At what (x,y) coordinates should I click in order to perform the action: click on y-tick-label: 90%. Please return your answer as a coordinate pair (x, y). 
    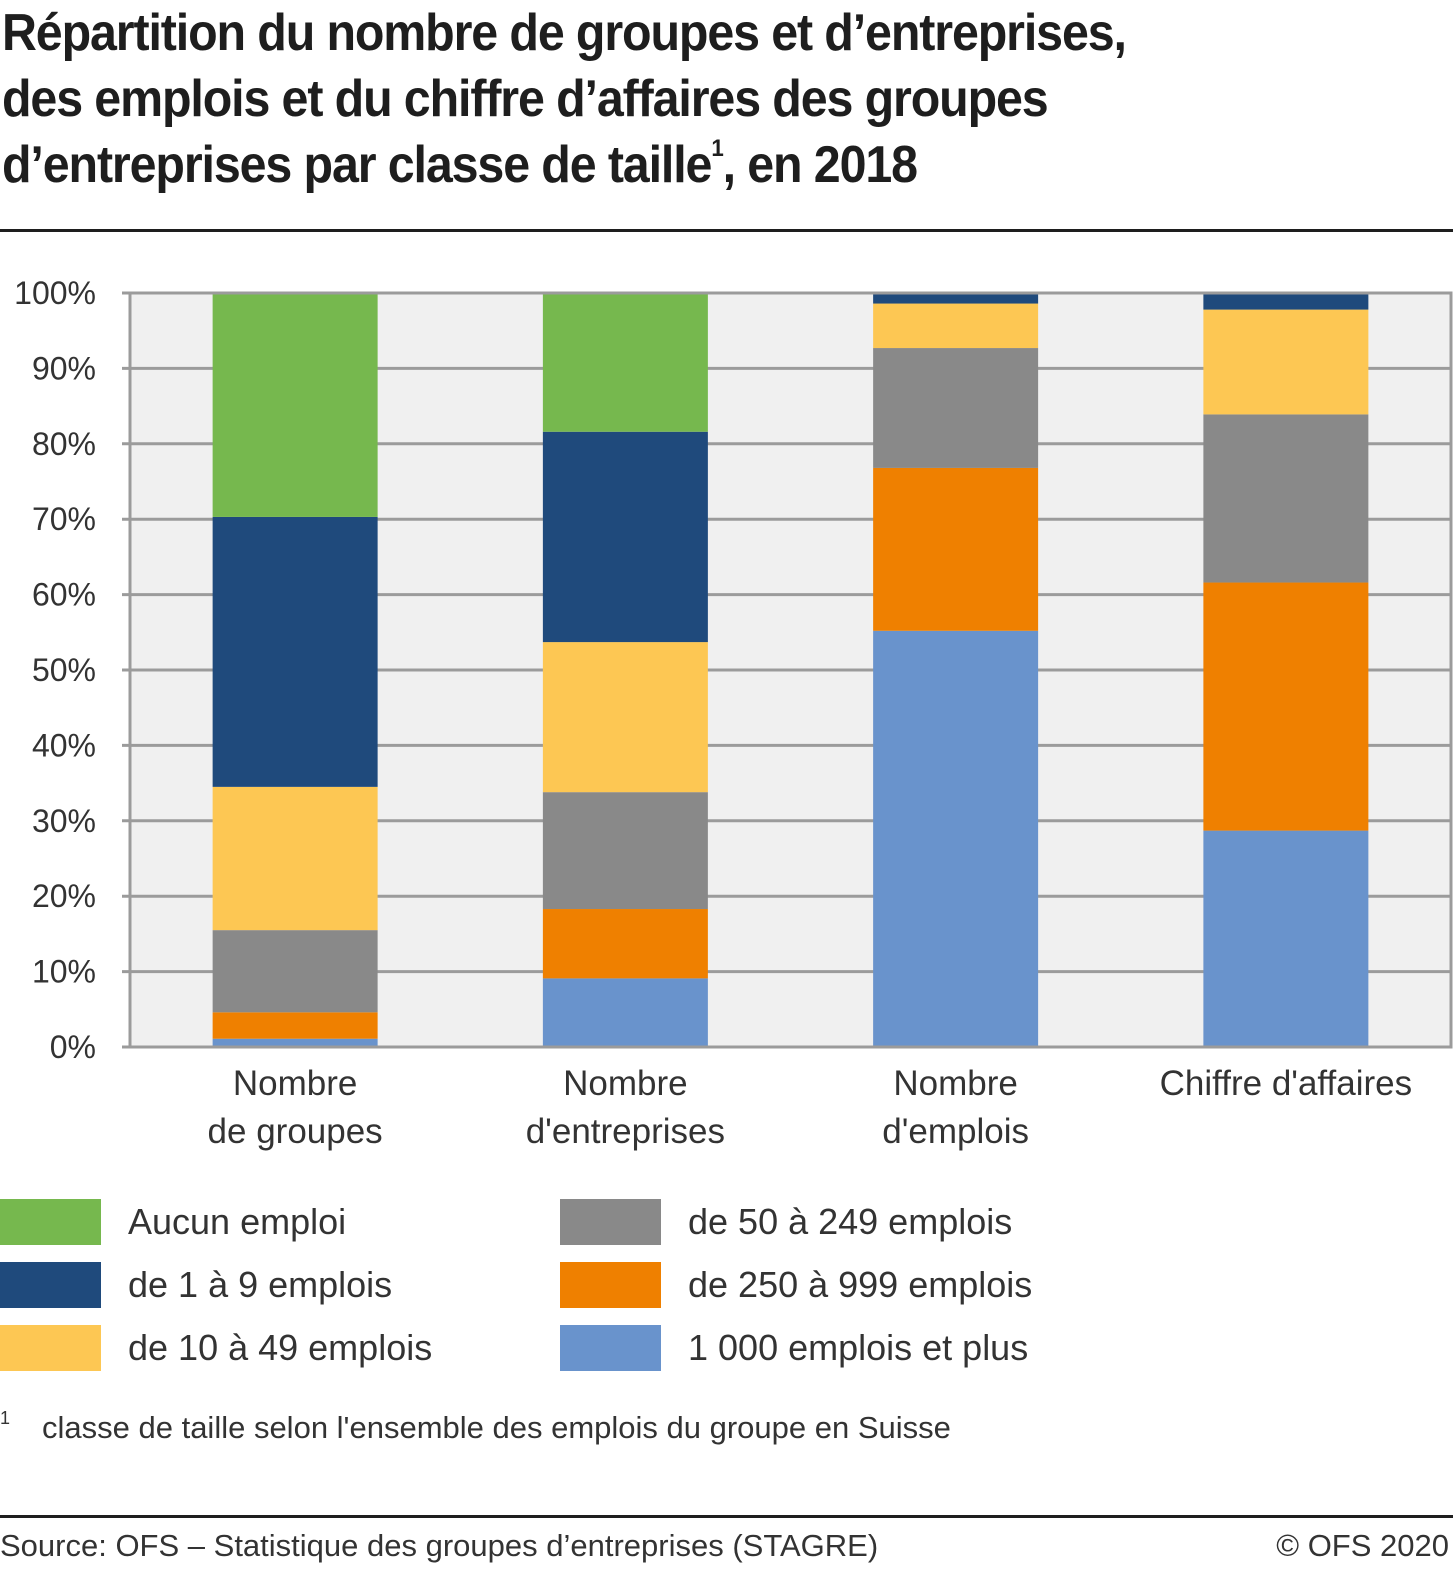
    Looking at the image, I should click on (64, 368).